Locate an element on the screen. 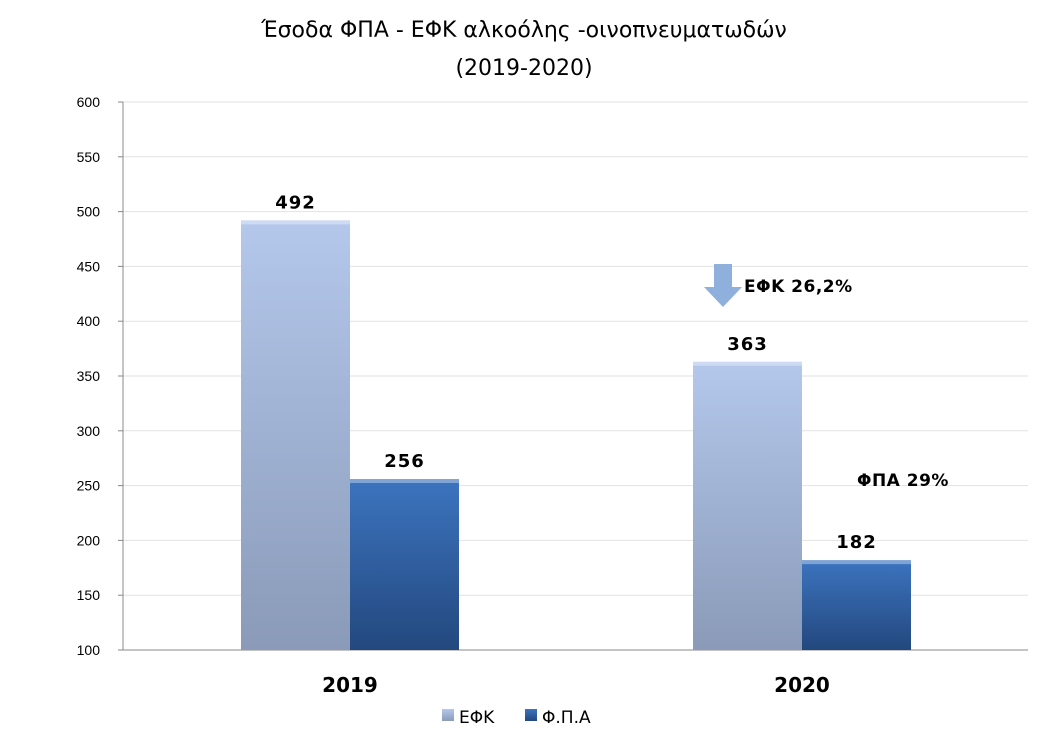 The image size is (1048, 746). data-label: 363 is located at coordinates (747, 344).